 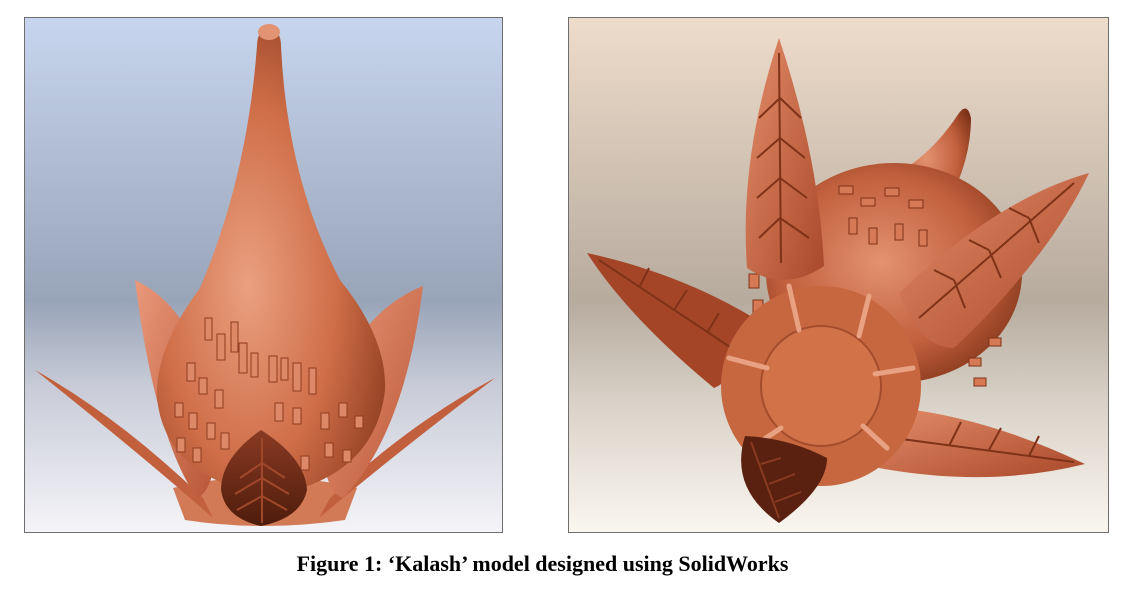 I want to click on leaf-bottom, so click(x=784, y=479).